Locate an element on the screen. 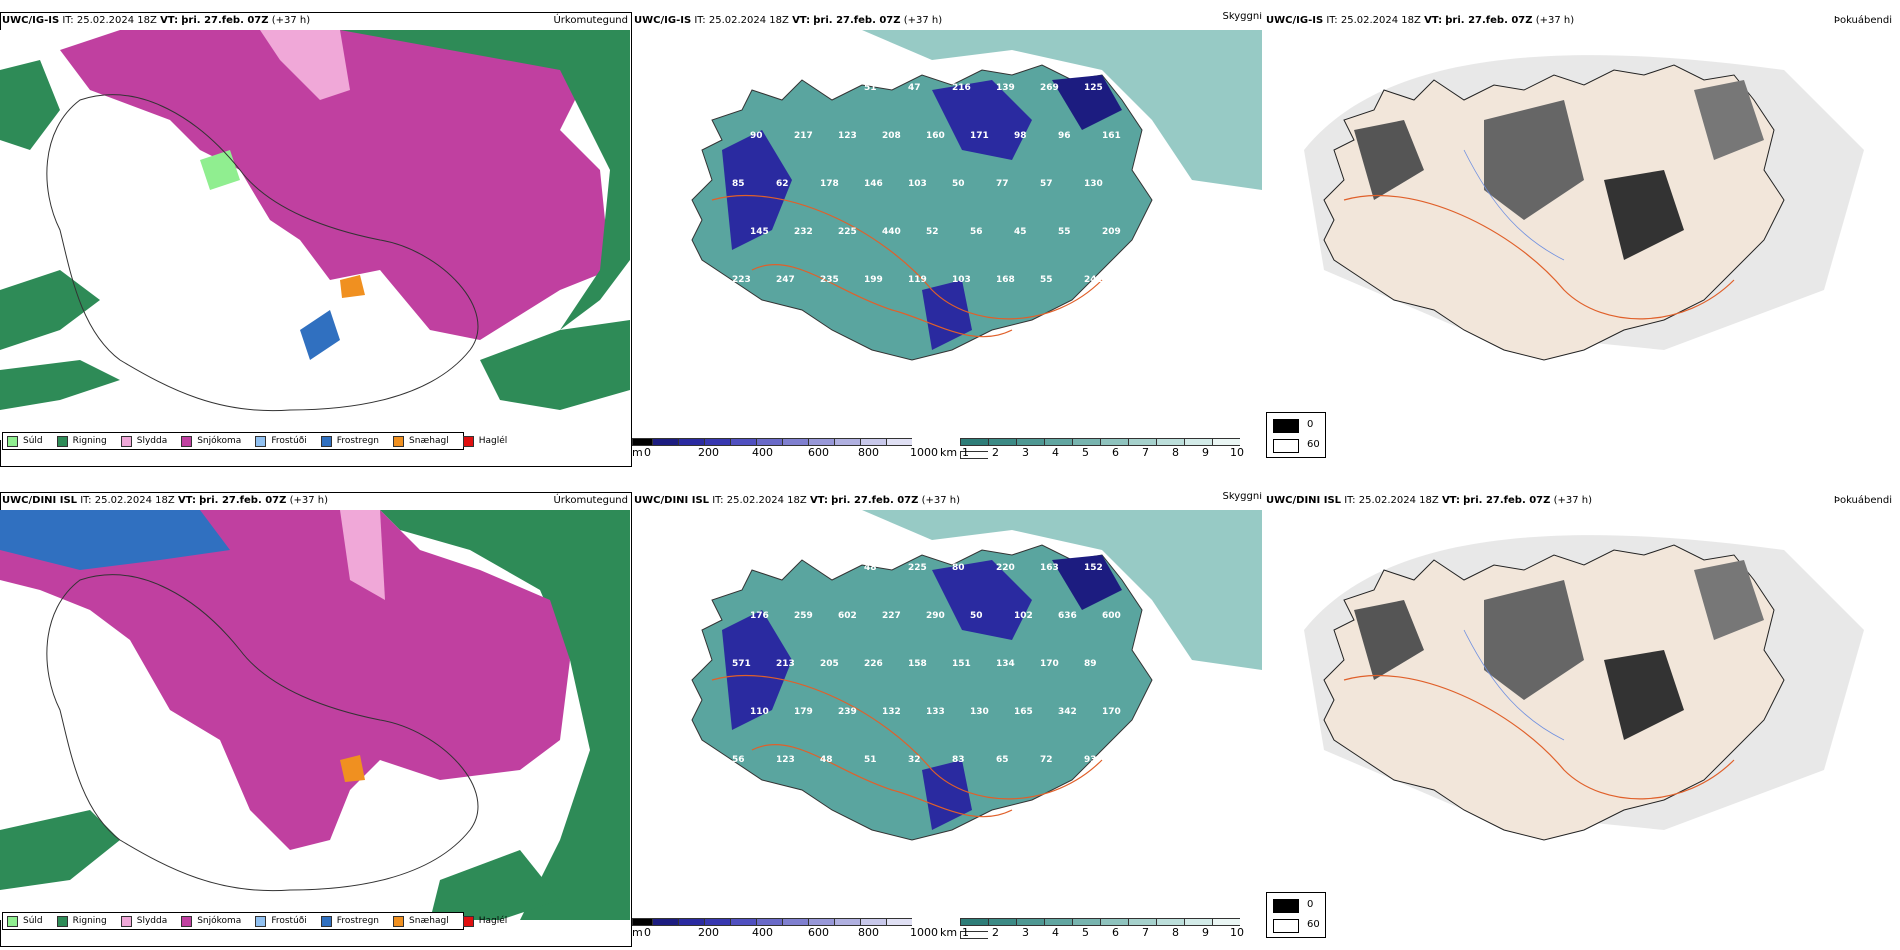  legend-item: Frostregn is located at coordinates (350, 441).